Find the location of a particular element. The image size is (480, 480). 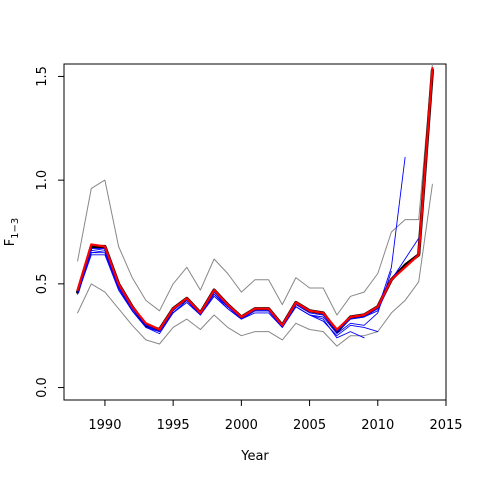

y-tick-label: 0.5 is located at coordinates (42, 284).